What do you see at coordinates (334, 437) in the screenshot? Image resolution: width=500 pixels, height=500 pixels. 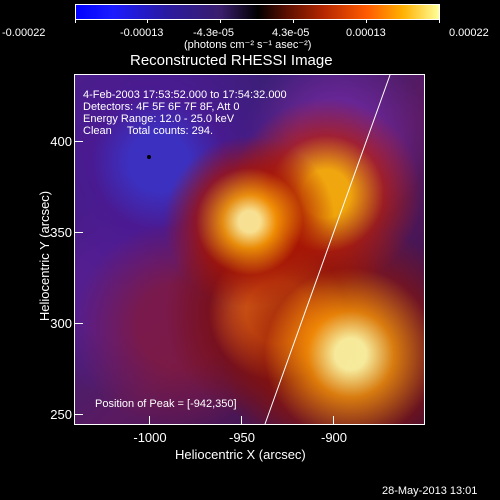 I see `x-tick-label: -900` at bounding box center [334, 437].